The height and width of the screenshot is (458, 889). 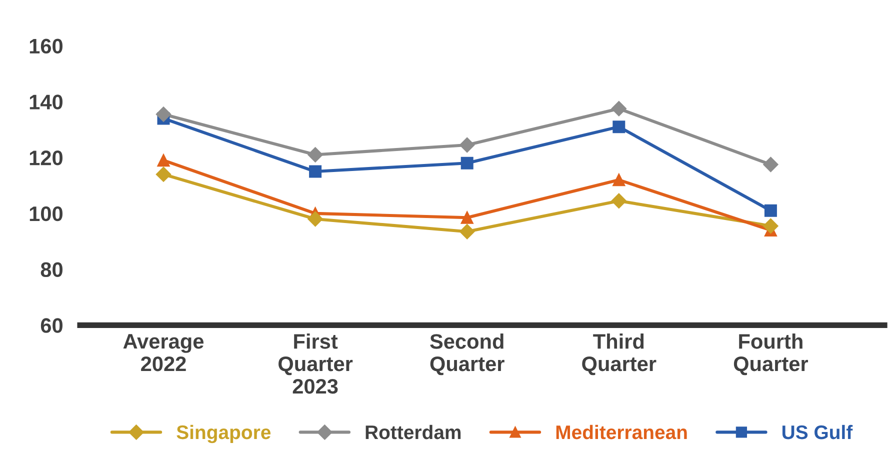 I want to click on y-tick-label: 160, so click(x=46, y=46).